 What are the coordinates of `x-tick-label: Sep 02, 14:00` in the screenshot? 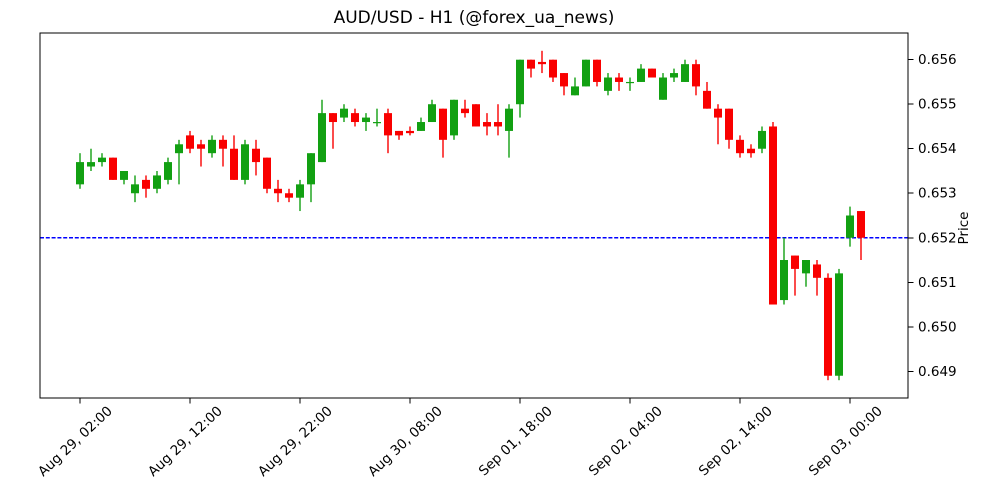 It's located at (736, 441).